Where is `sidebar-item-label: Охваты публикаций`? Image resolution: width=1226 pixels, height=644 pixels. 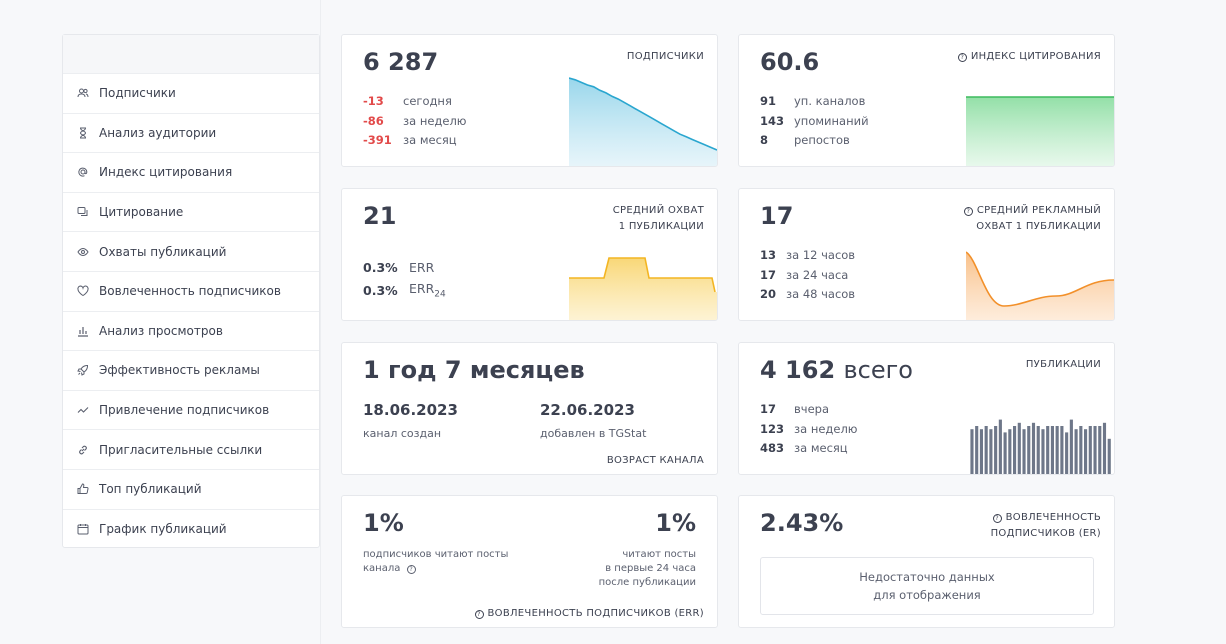
sidebar-item-label: Охваты публикаций is located at coordinates (163, 251).